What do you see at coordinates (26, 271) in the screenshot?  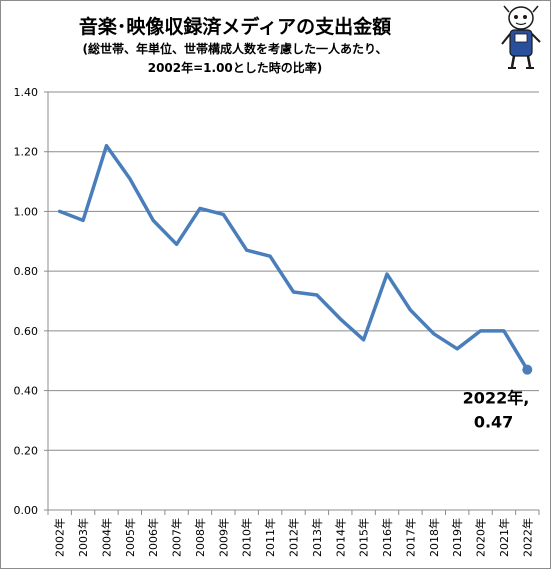 I see `y-tick-label: 0.80` at bounding box center [26, 271].